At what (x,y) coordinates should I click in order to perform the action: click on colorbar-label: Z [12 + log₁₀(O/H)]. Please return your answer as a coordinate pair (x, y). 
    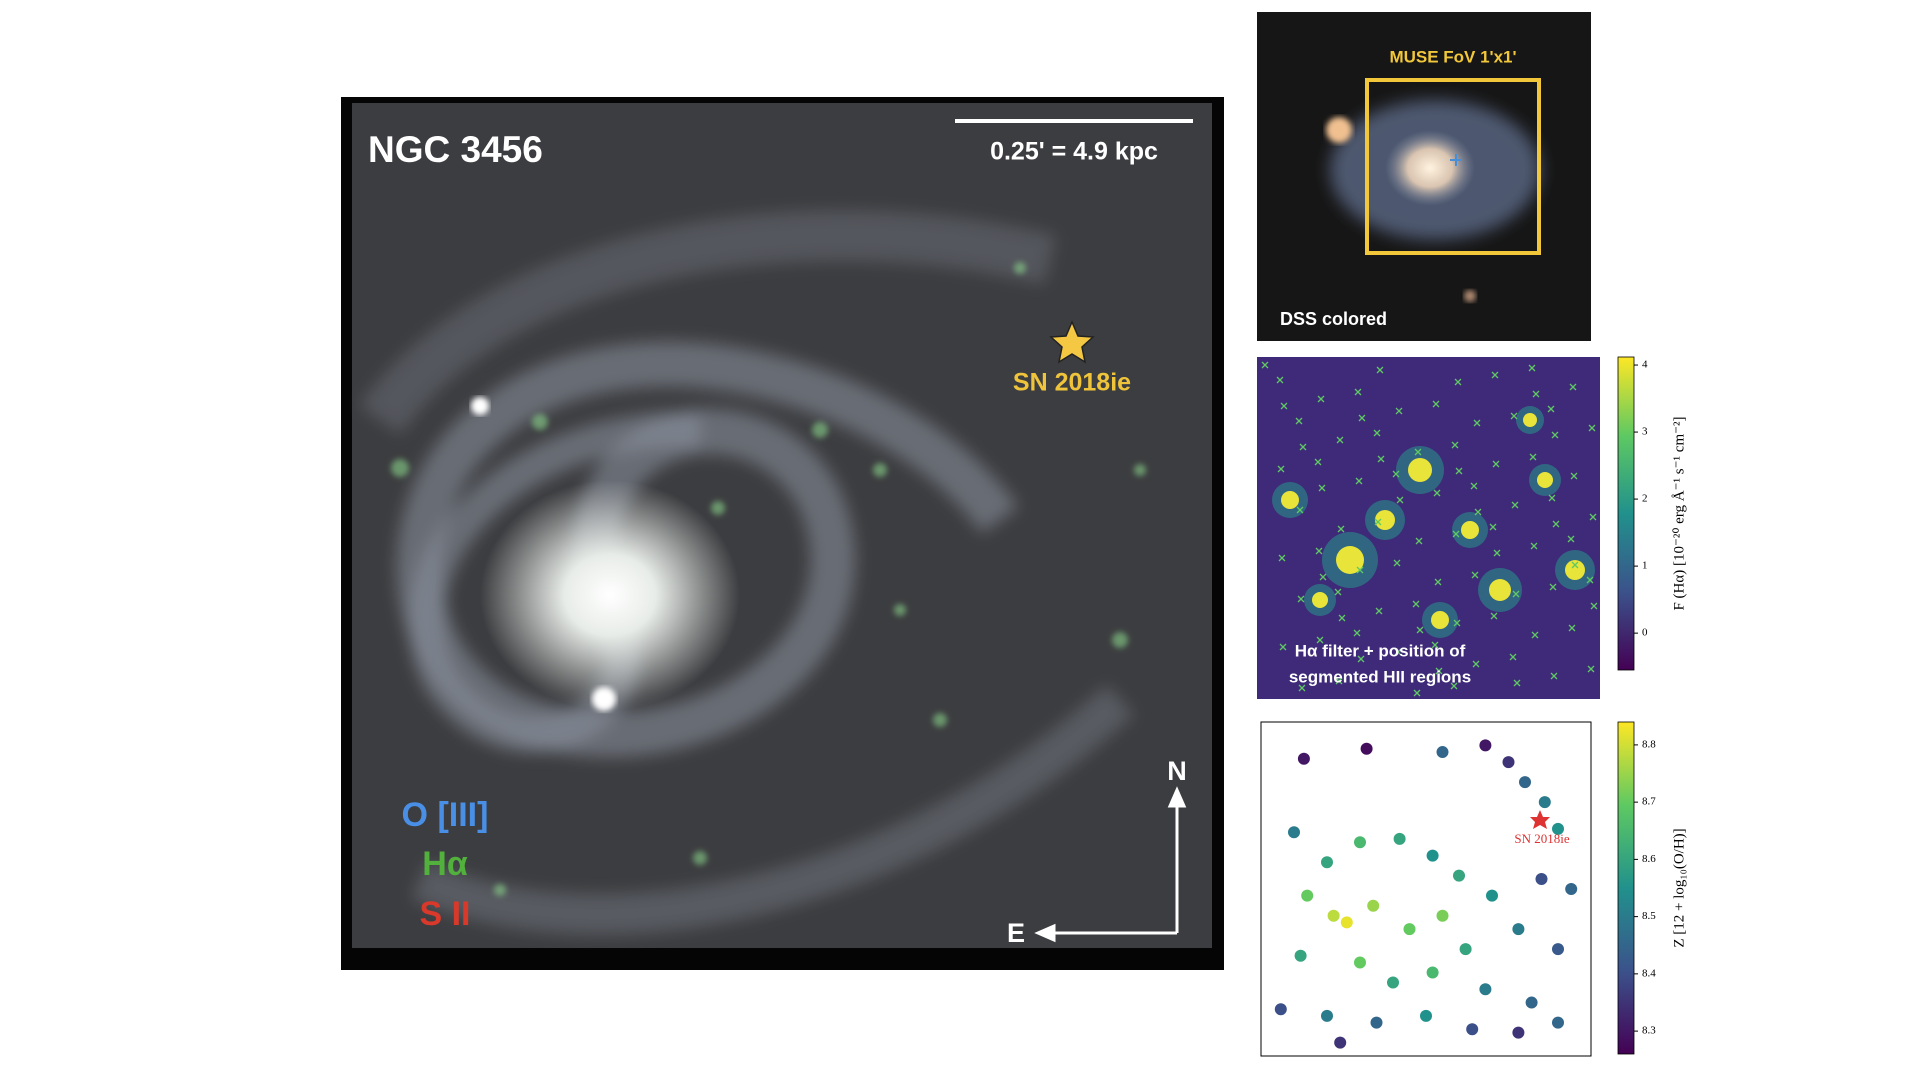
    Looking at the image, I should click on (1679, 887).